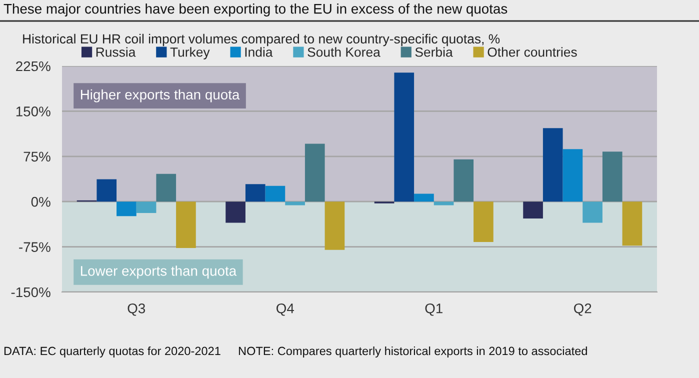  What do you see at coordinates (190, 53) in the screenshot?
I see `legend-label: Turkey` at bounding box center [190, 53].